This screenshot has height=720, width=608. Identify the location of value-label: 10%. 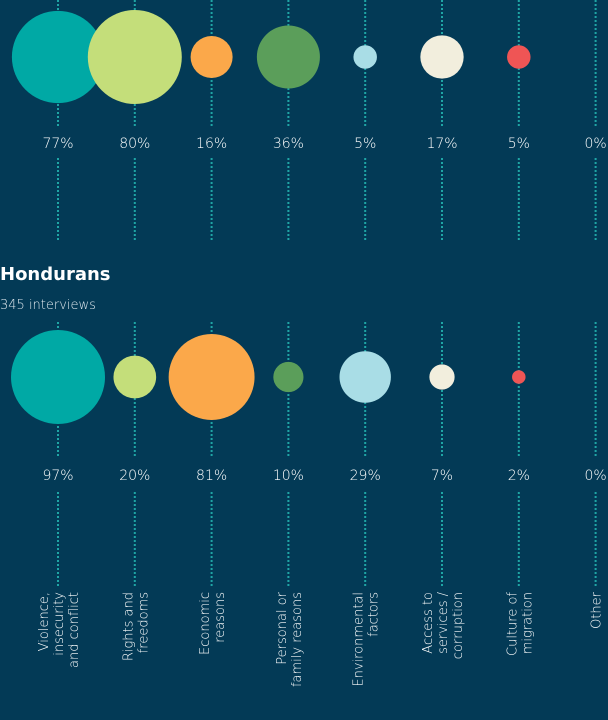
(288, 476).